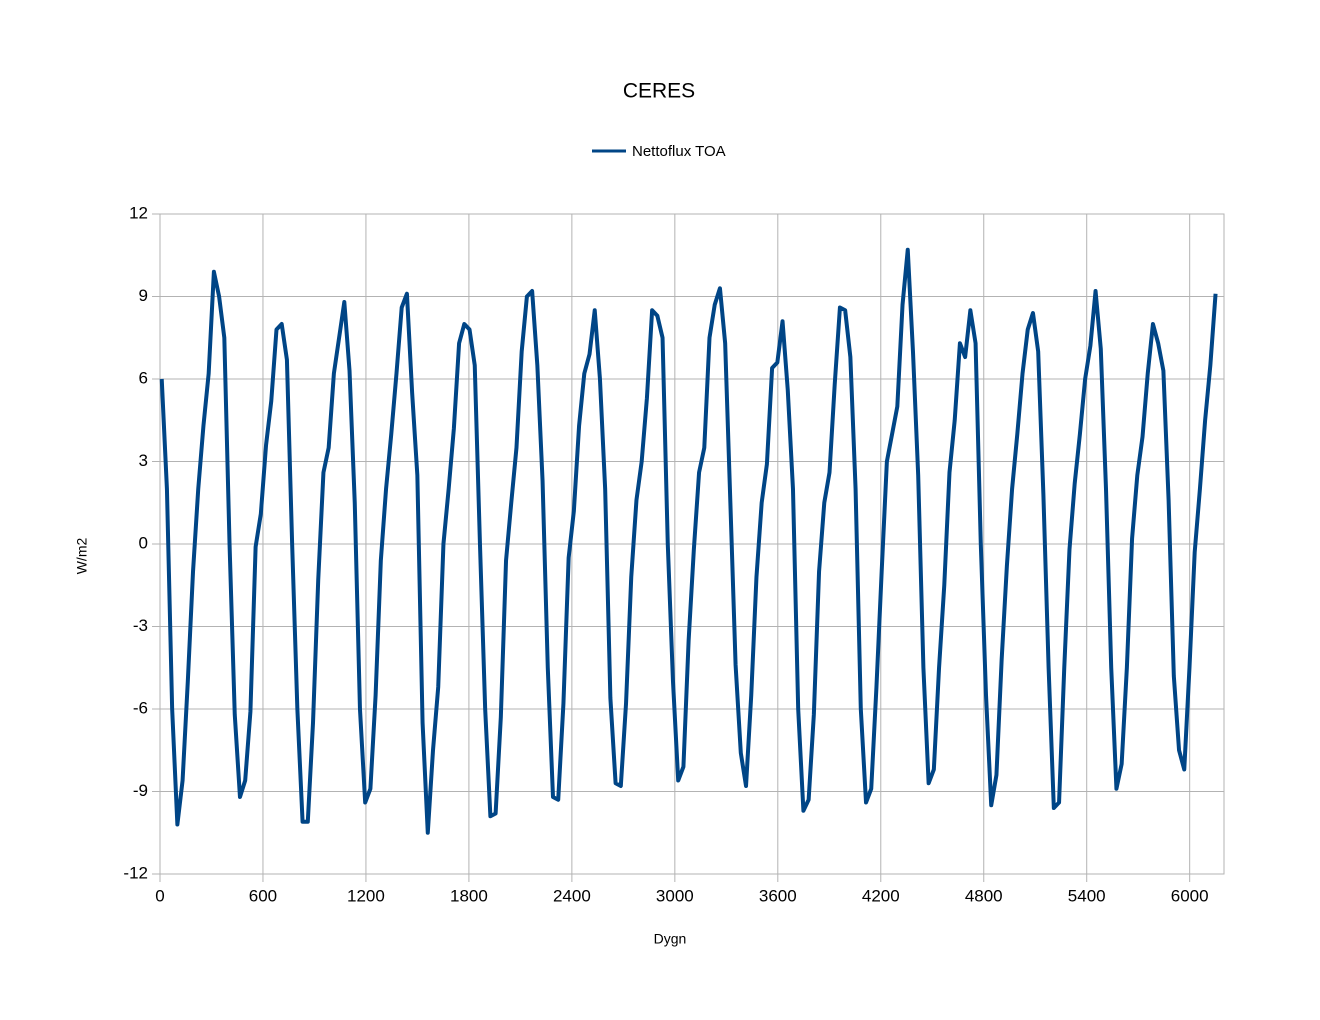 The image size is (1320, 1020). I want to click on x-tick-label: 5400, so click(1087, 895).